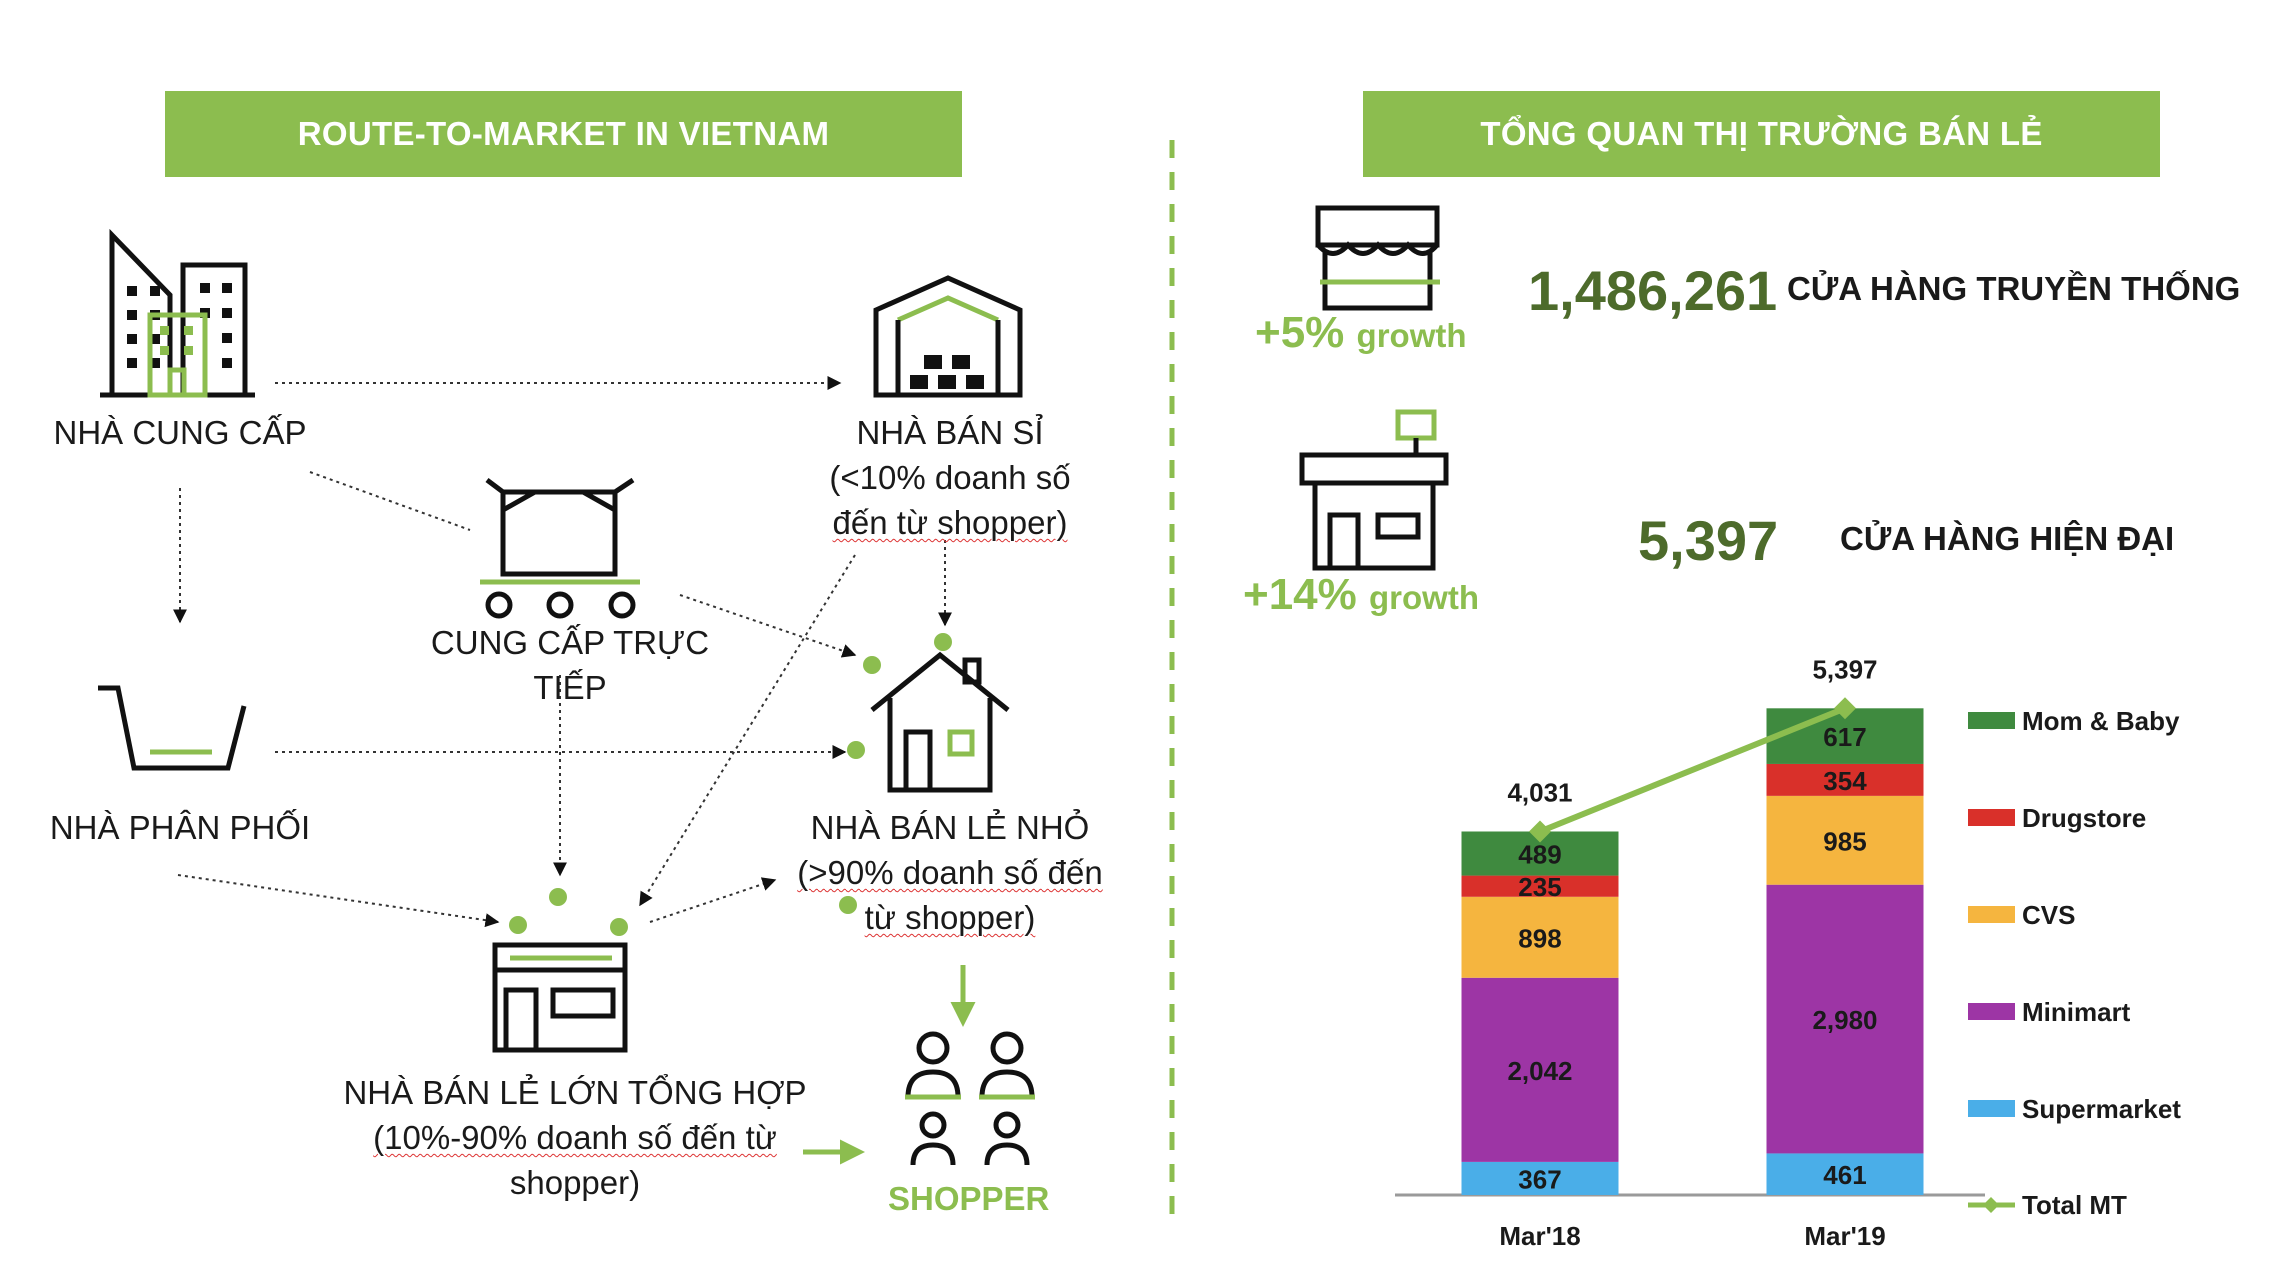 This screenshot has width=2278, height=1264. What do you see at coordinates (730, 784) in the screenshot?
I see `green-dots` at bounding box center [730, 784].